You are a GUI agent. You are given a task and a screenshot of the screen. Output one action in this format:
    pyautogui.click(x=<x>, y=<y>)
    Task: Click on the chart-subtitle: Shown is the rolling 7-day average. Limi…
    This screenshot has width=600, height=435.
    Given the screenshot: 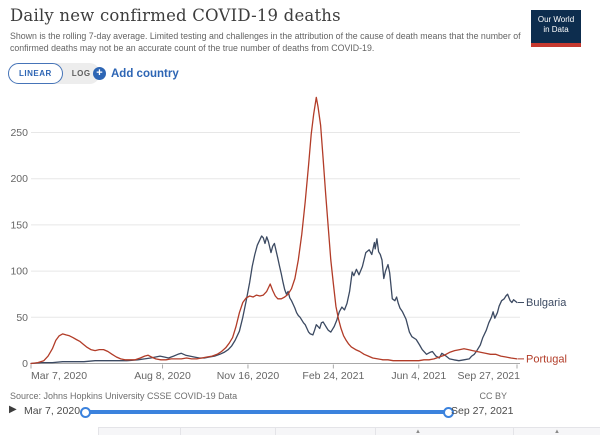 What is the action you would take?
    pyautogui.click(x=265, y=42)
    